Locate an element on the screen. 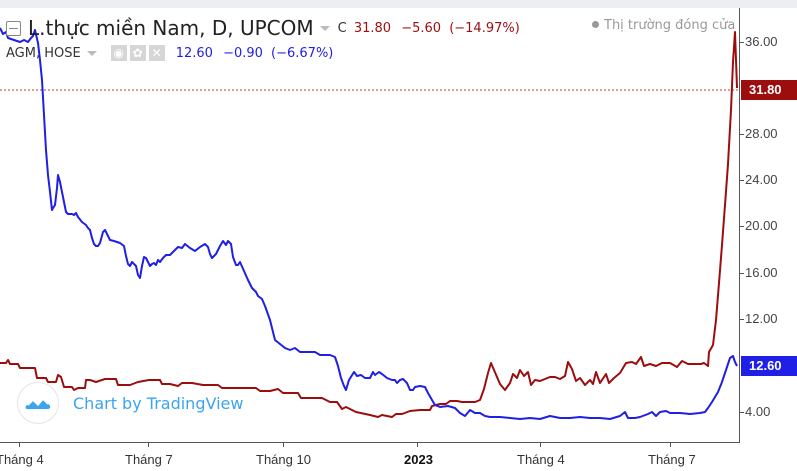 The image size is (797, 471). x-label: Tháng 10 is located at coordinates (283, 459).